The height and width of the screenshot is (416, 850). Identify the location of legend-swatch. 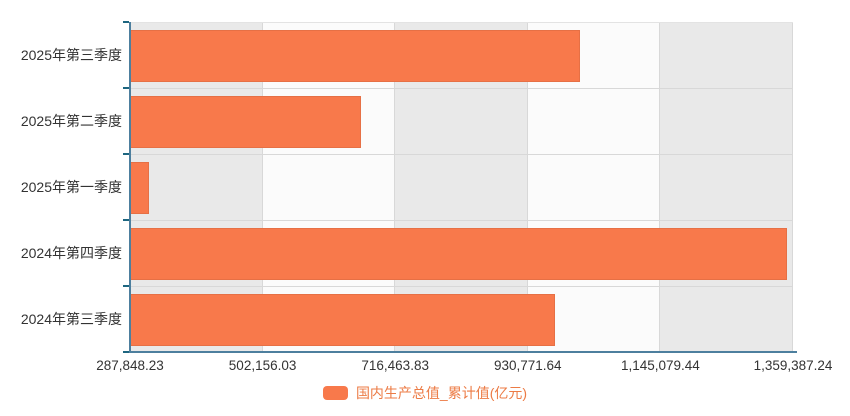
(335, 393).